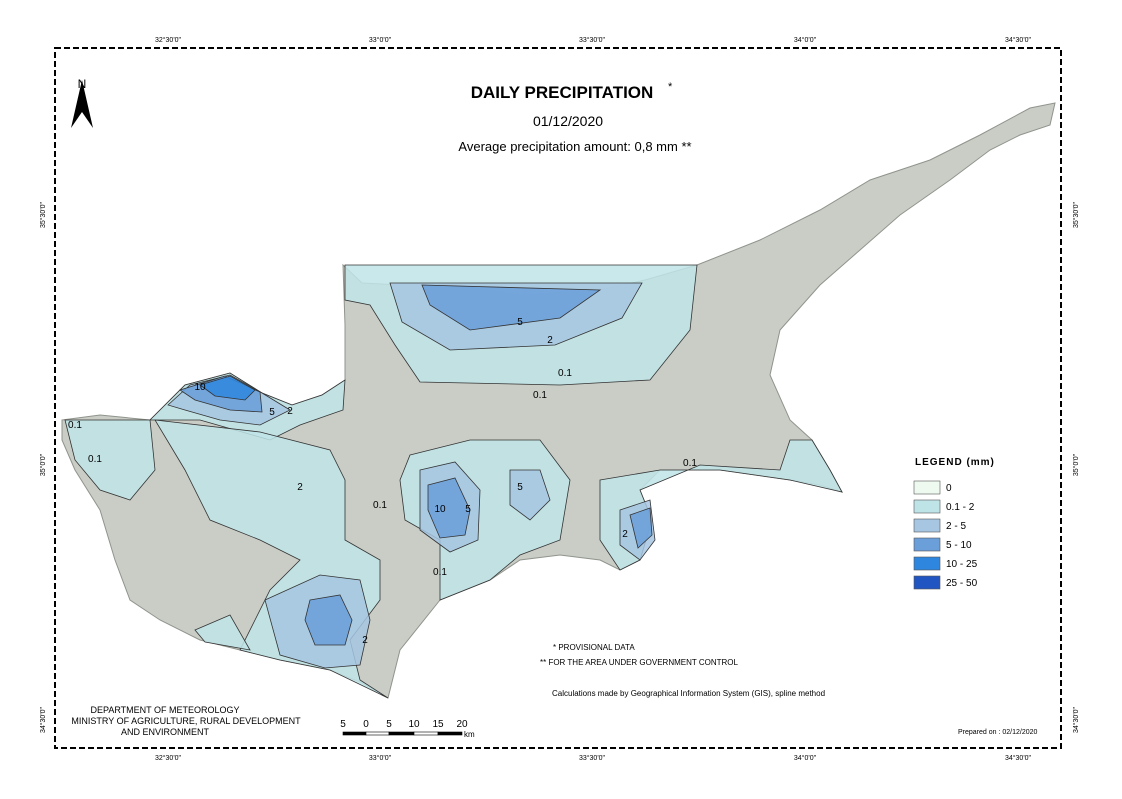 This screenshot has height=799, width=1122. I want to click on legend-label: 10 - 25, so click(962, 564).